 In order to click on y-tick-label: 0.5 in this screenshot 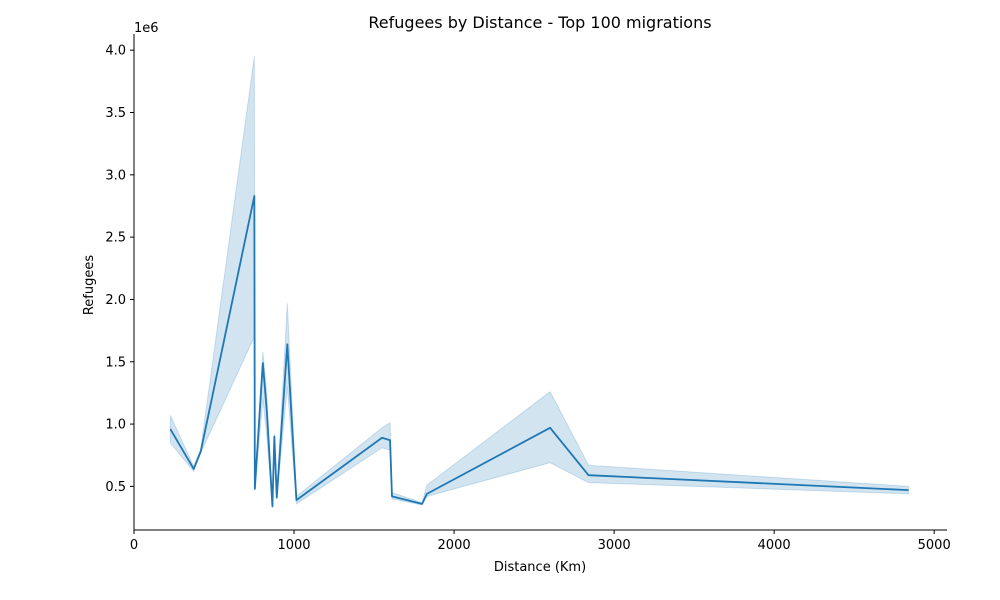, I will do `click(115, 487)`.